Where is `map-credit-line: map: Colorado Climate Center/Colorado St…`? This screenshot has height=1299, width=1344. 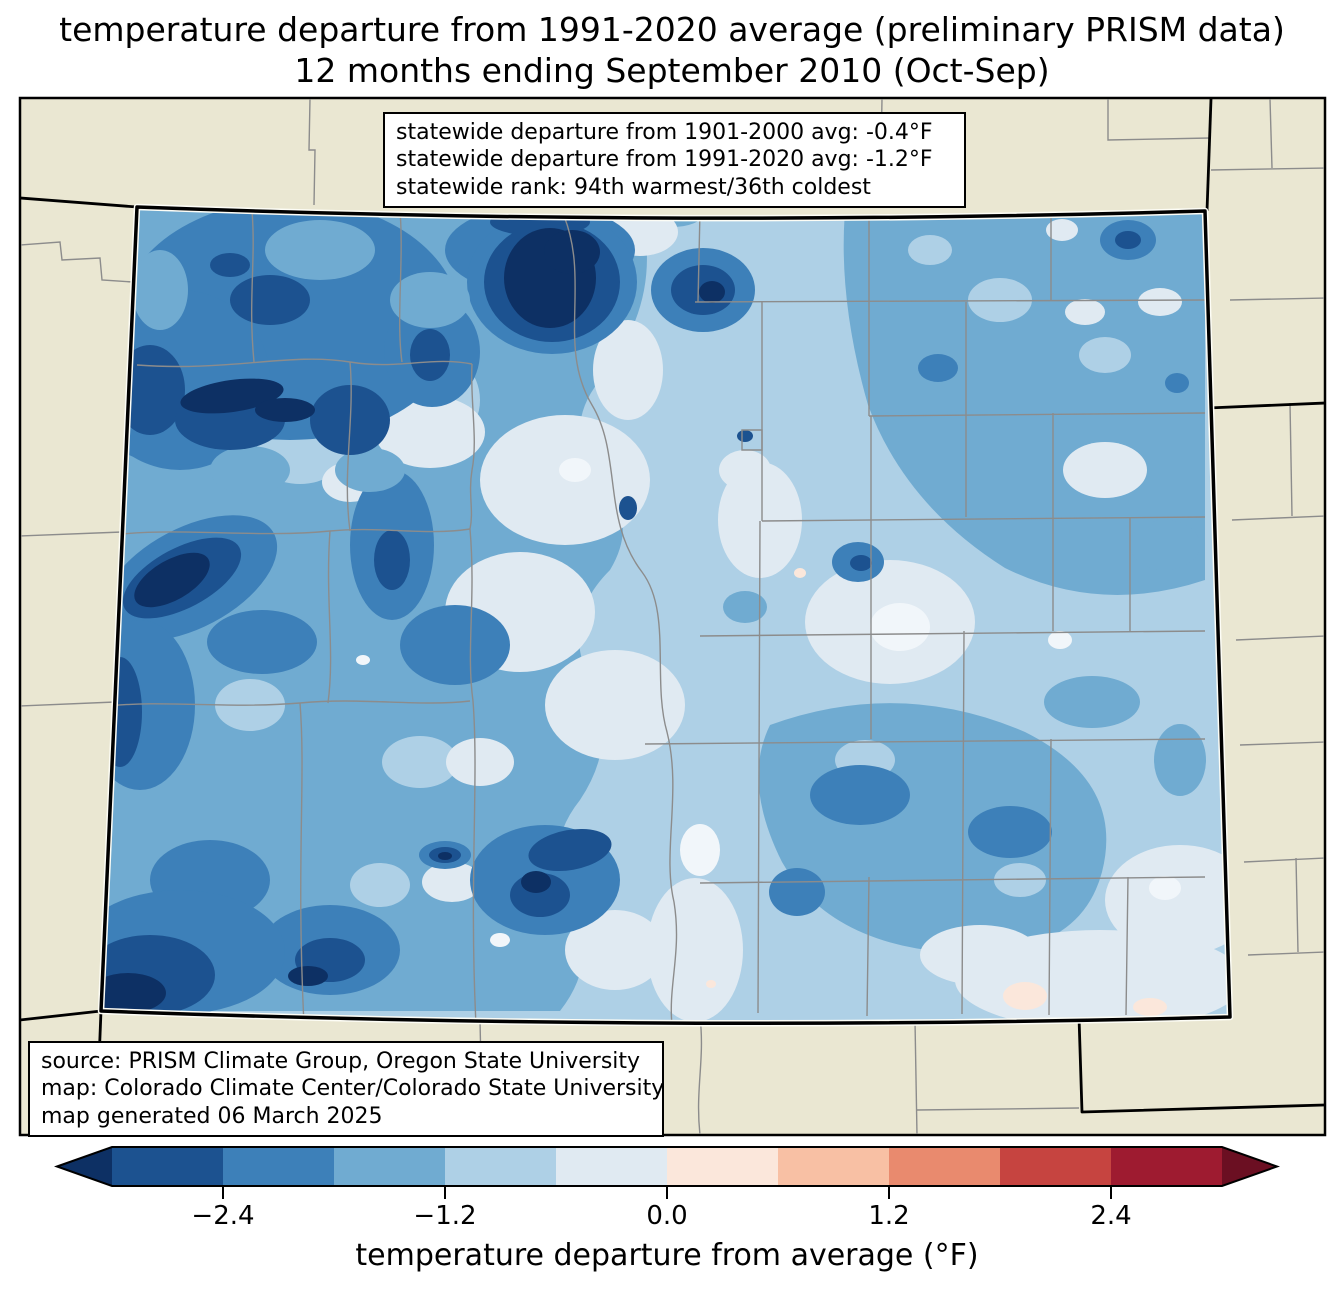
map-credit-line: map: Colorado Climate Center/Colorado St… is located at coordinates (353, 1089).